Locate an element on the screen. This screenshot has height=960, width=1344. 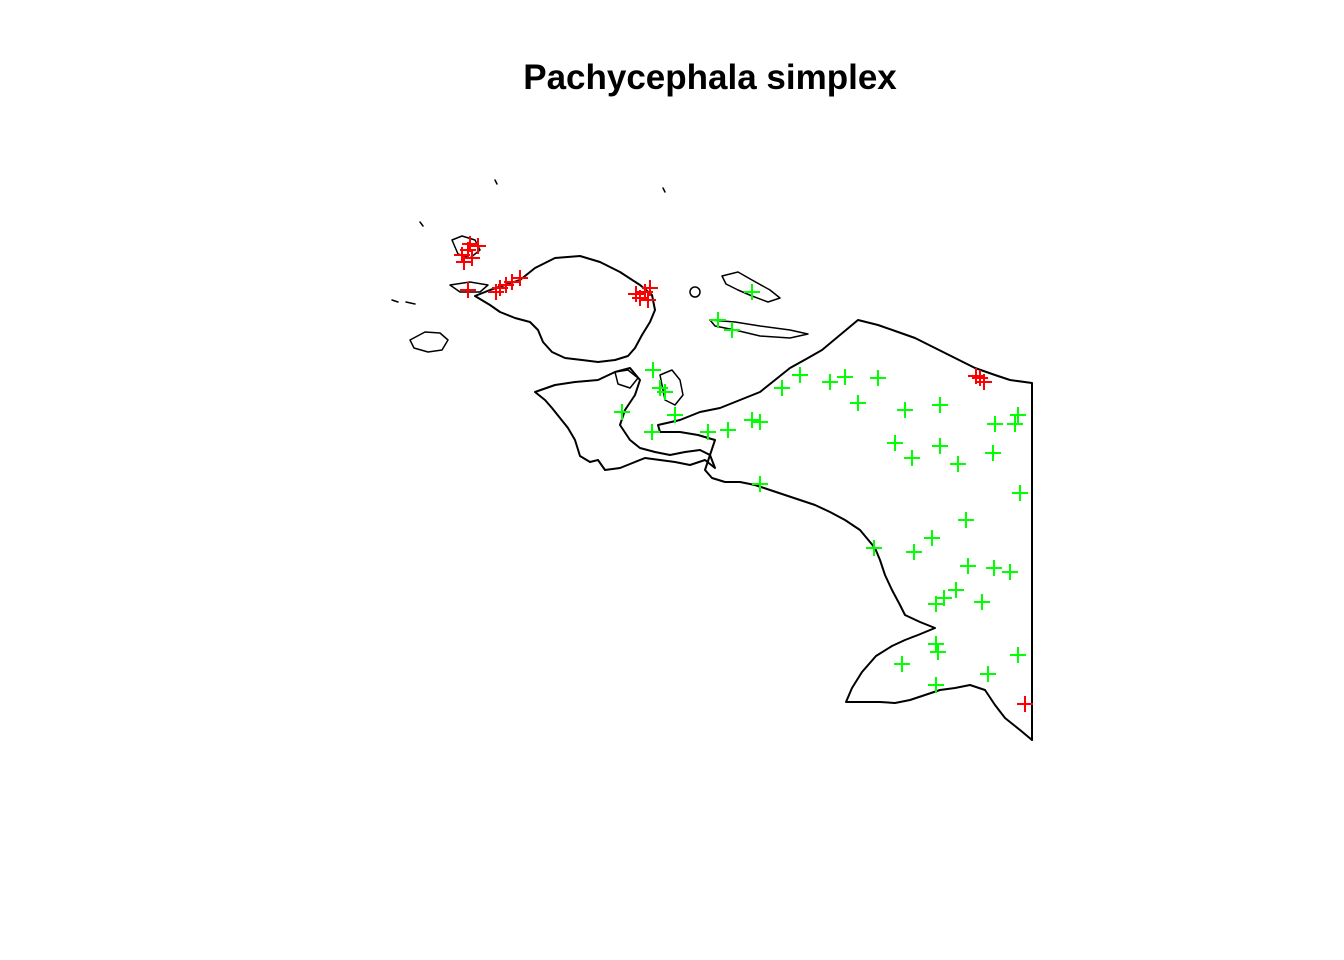
map-title: Pachycephala simplex is located at coordinates (710, 77).